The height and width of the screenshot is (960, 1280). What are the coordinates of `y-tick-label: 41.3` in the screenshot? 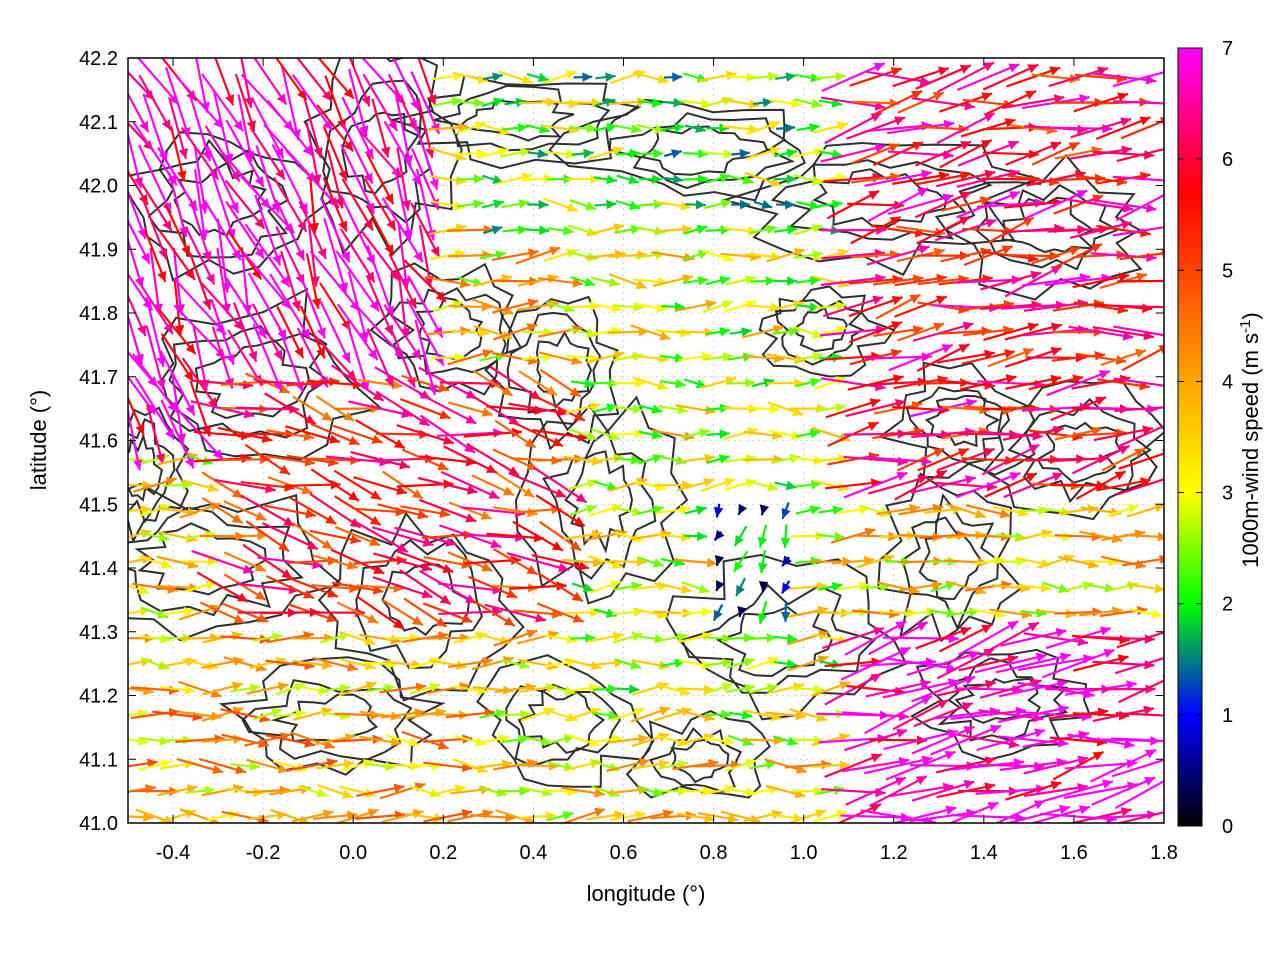 It's located at (98, 633).